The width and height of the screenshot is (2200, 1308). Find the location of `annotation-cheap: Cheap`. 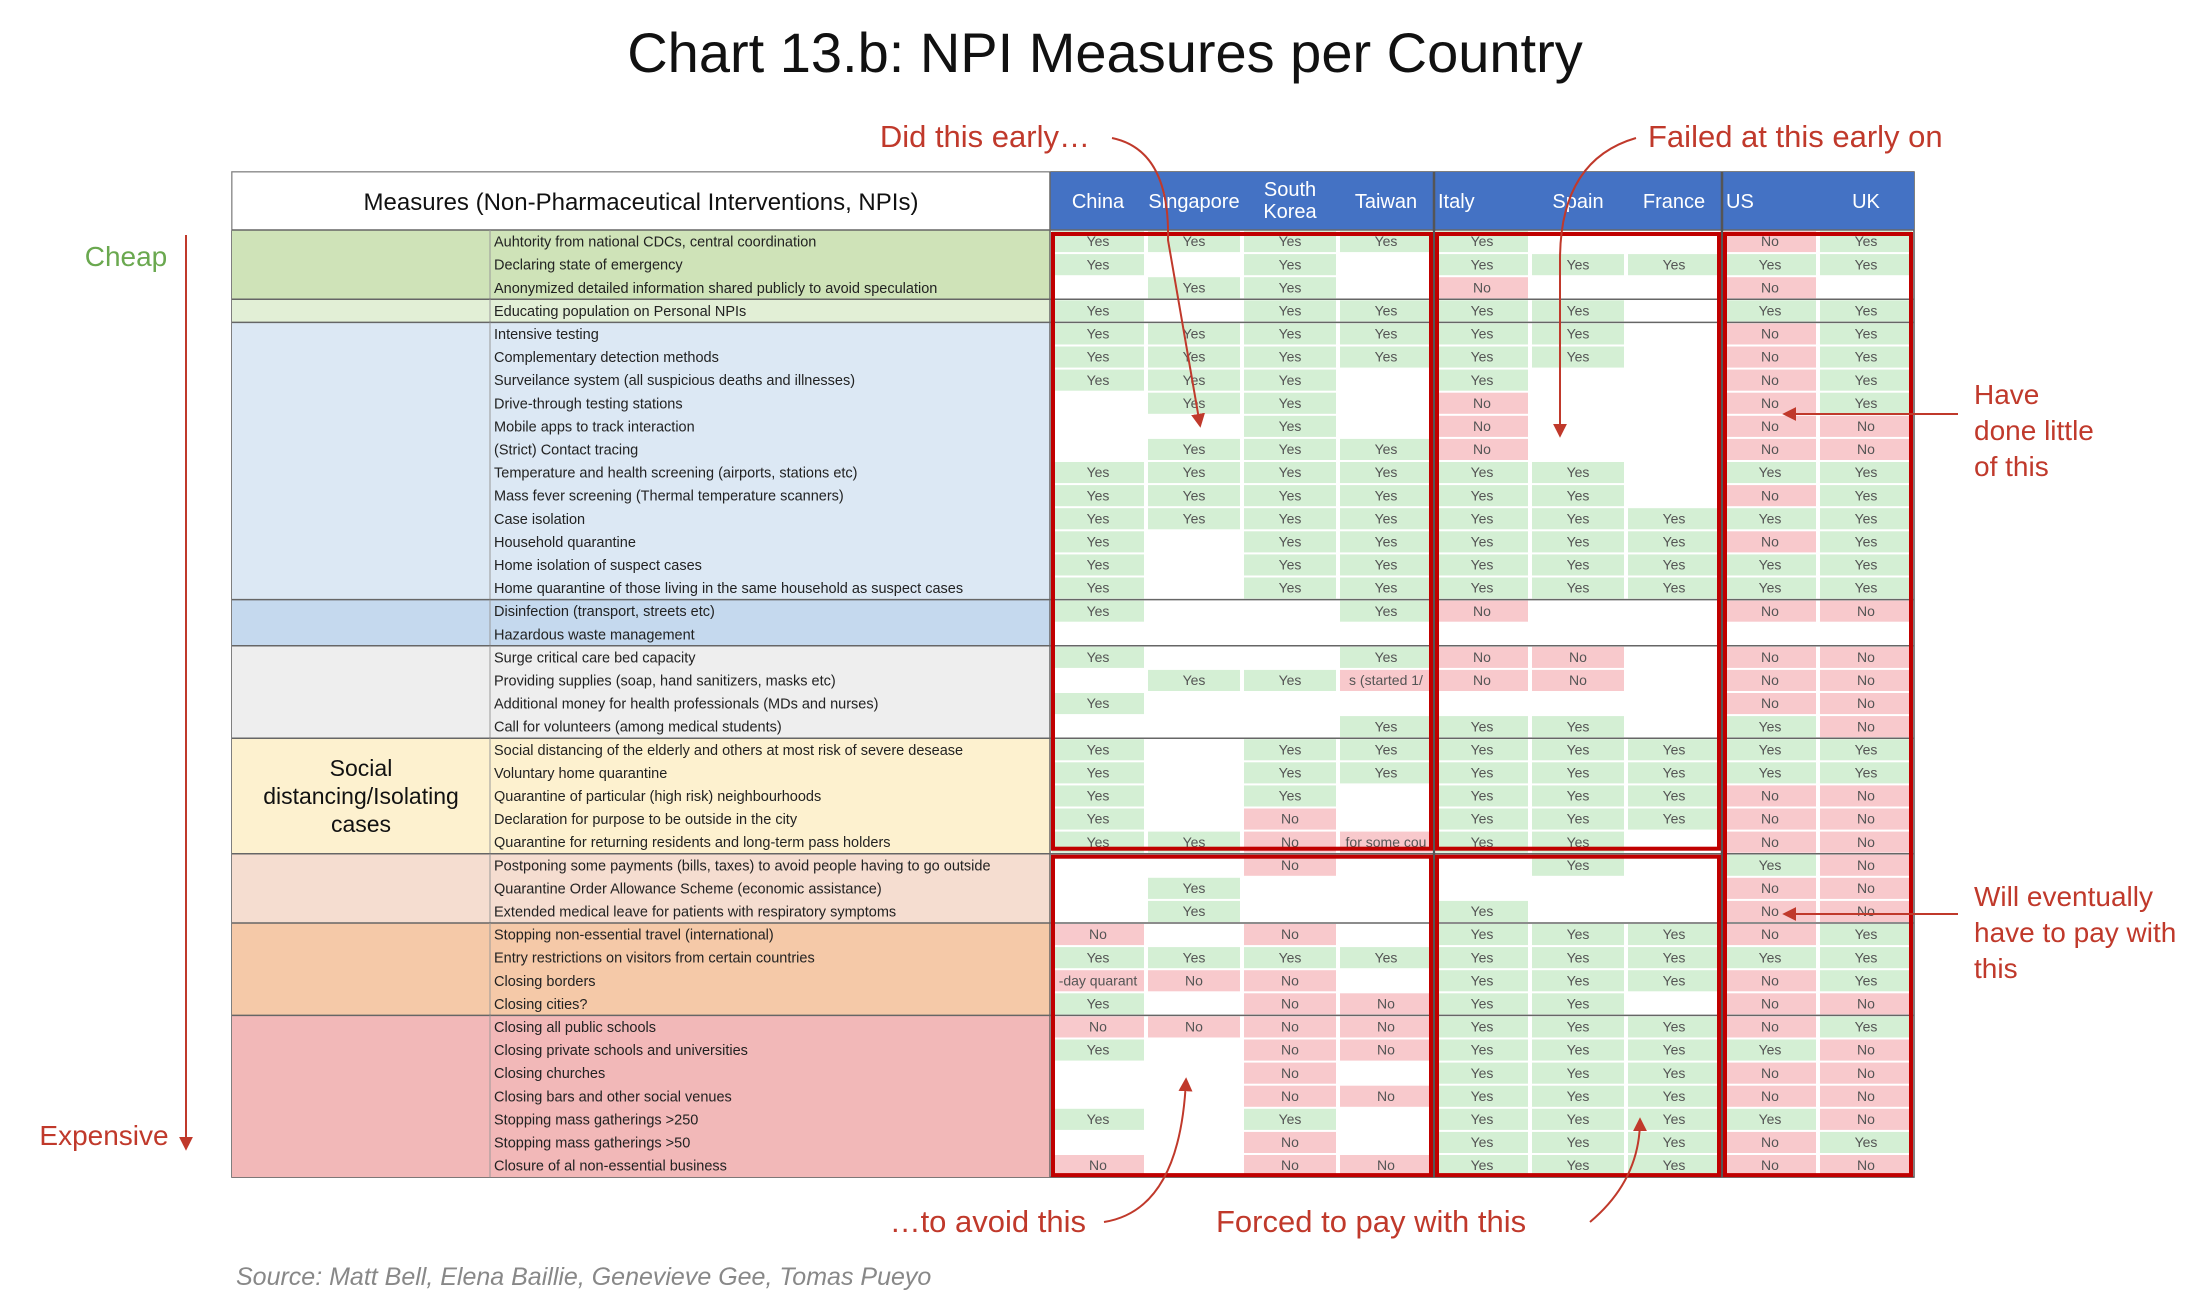

annotation-cheap: Cheap is located at coordinates (126, 256).